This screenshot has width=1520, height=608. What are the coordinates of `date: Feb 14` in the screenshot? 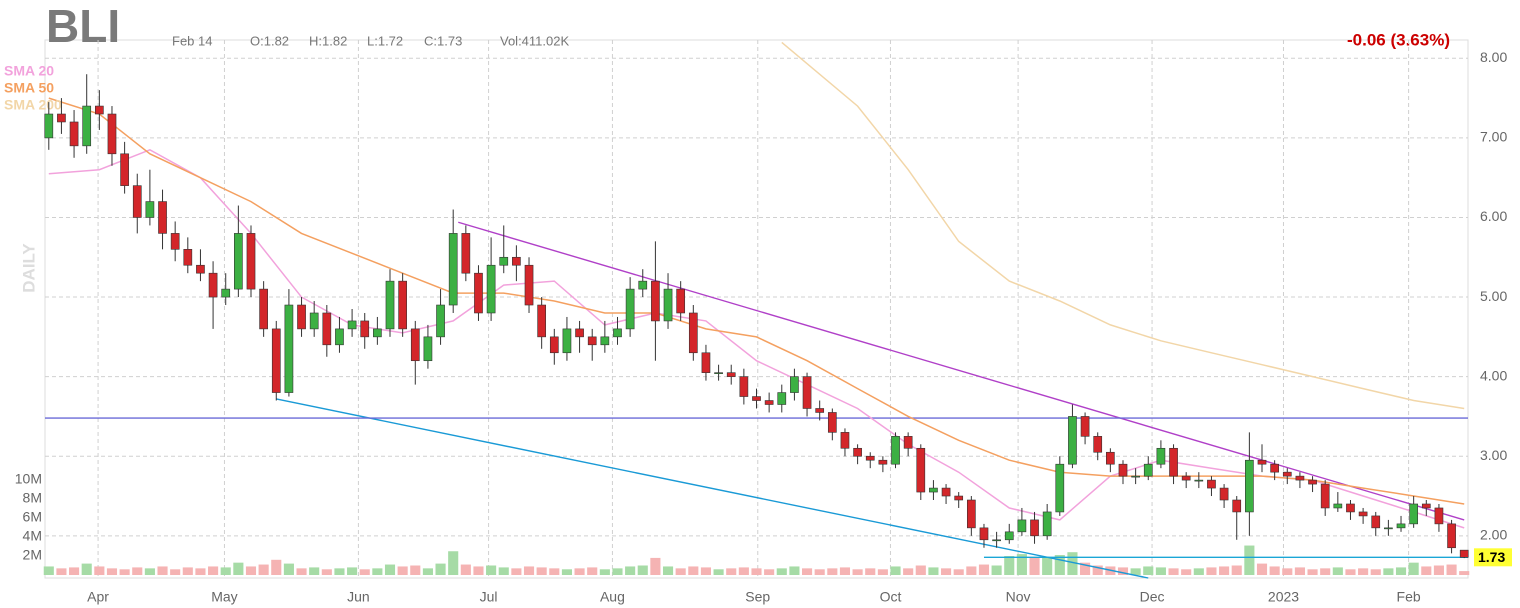 It's located at (192, 40).